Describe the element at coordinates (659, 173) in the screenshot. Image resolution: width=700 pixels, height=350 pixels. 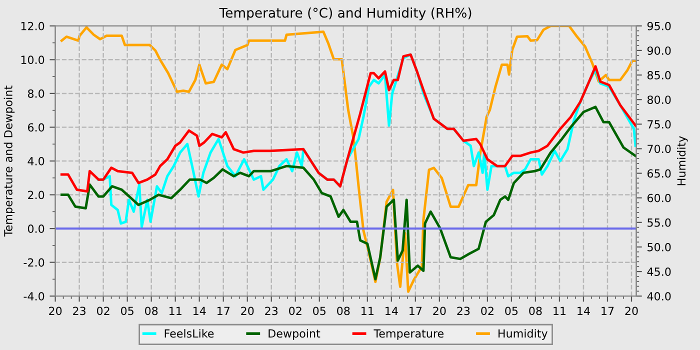
I see `y2-tick-label: 65.0` at that location.